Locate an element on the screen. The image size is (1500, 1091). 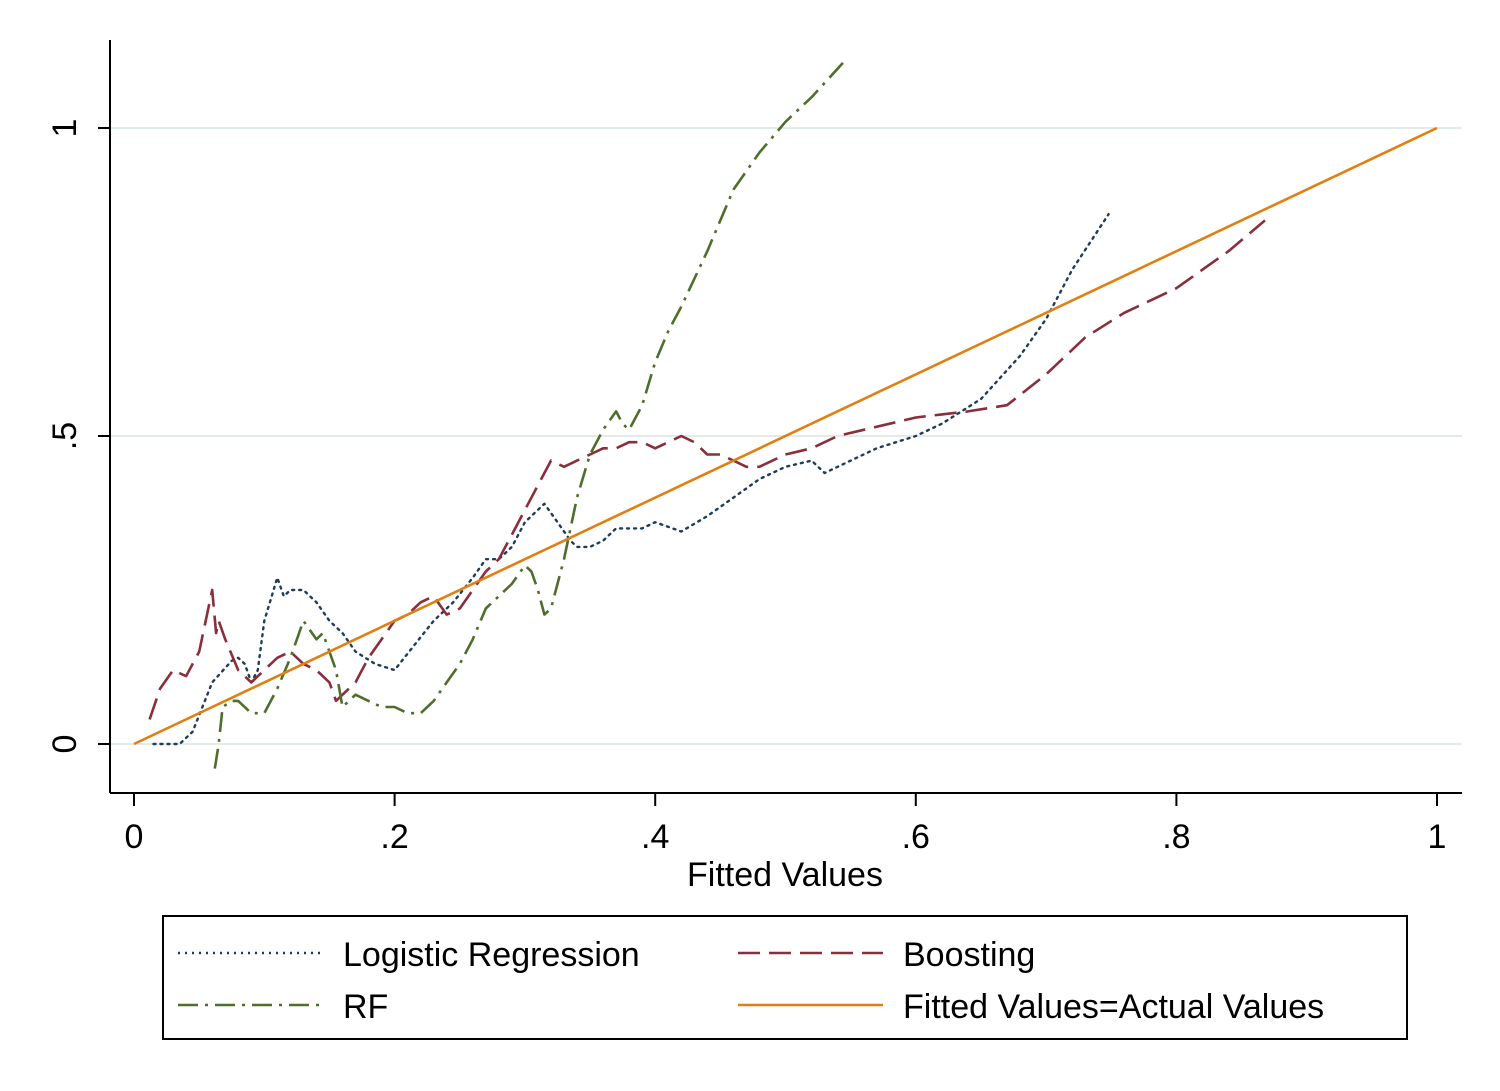
legend-label-0: Logistic Regression is located at coordinates (491, 955).